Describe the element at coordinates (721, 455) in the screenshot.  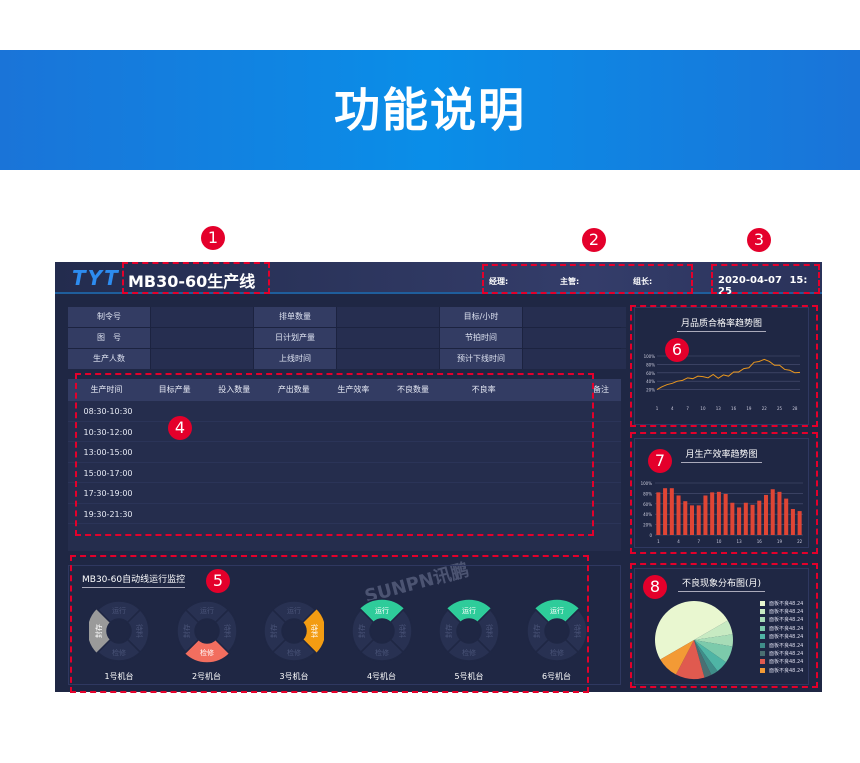
I see `efficiency-chart-title: 月生产效率趋势图` at that location.